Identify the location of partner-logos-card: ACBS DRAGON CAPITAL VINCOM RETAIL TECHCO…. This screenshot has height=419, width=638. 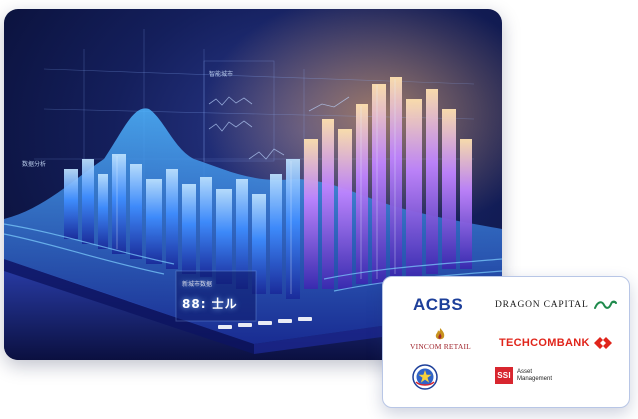
(506, 342).